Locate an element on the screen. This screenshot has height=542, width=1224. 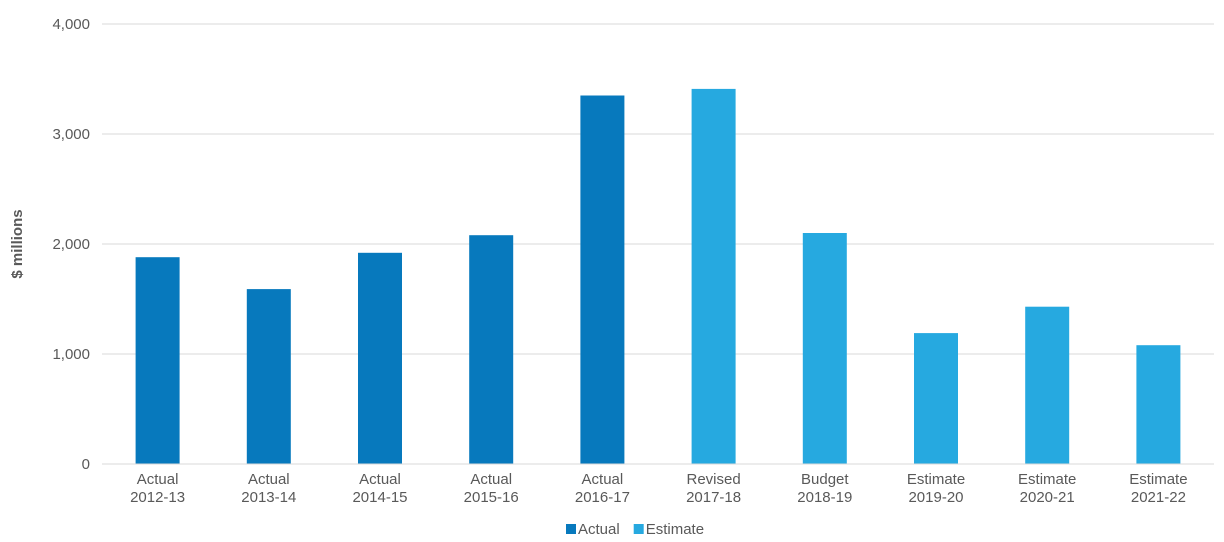
x-tick-label: Budget 2018-19 is located at coordinates (824, 488).